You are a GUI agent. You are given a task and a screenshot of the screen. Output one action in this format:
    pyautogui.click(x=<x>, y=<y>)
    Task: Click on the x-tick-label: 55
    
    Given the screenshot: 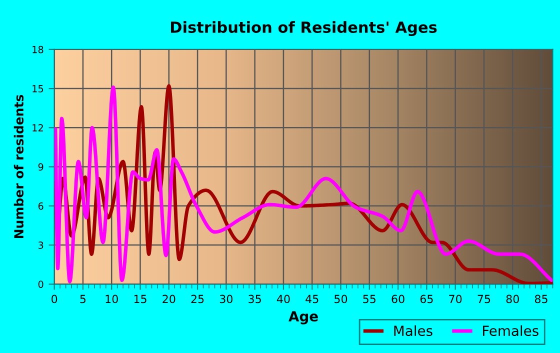 What is the action you would take?
    pyautogui.click(x=369, y=299)
    